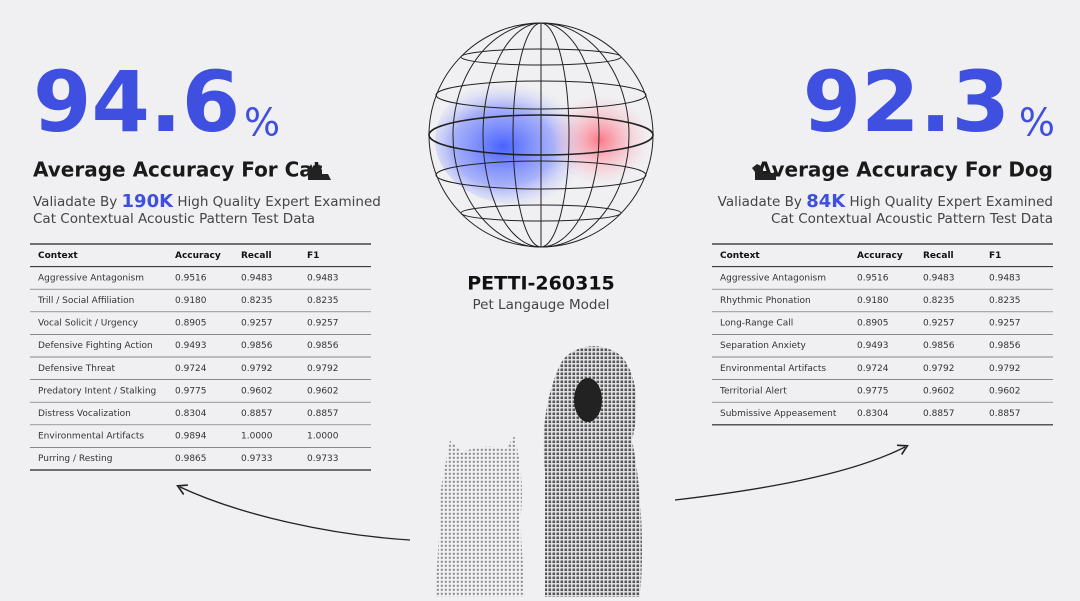  Describe the element at coordinates (539, 471) in the screenshot. I see `pets-illustration` at that location.